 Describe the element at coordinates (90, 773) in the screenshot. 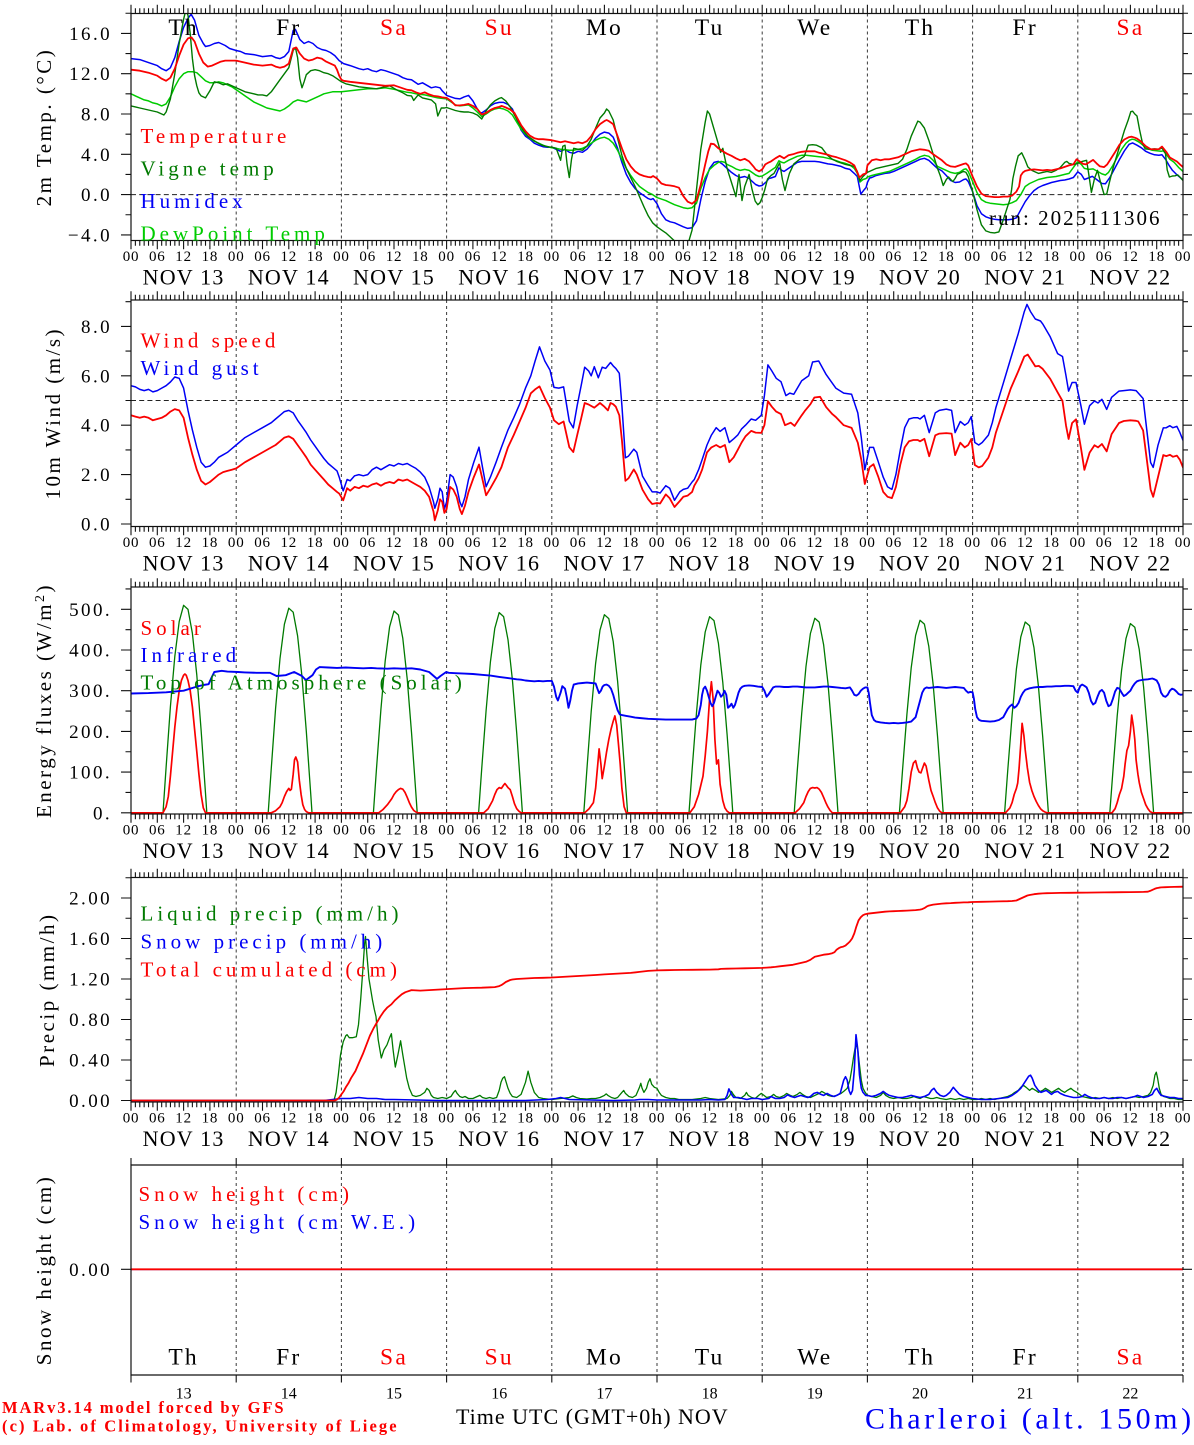

I see `svg-text: 100.` at that location.